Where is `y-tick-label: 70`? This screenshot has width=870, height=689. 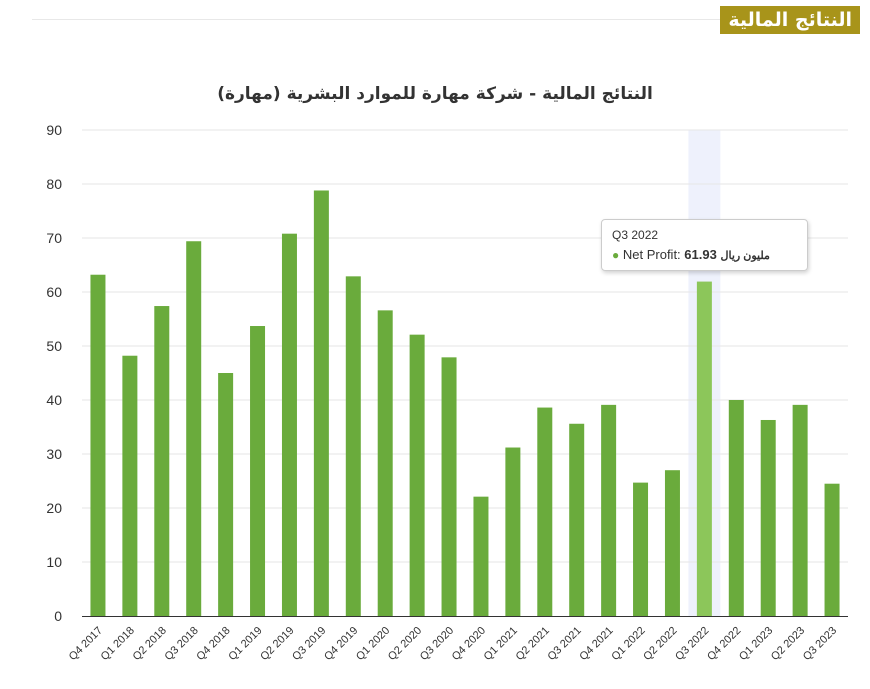
y-tick-label: 70 is located at coordinates (54, 238).